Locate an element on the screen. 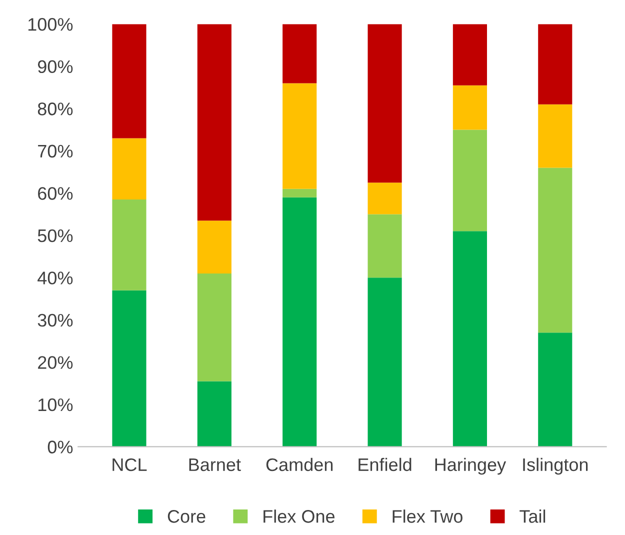 The width and height of the screenshot is (625, 535). y-tick-label: 90% is located at coordinates (55, 67).